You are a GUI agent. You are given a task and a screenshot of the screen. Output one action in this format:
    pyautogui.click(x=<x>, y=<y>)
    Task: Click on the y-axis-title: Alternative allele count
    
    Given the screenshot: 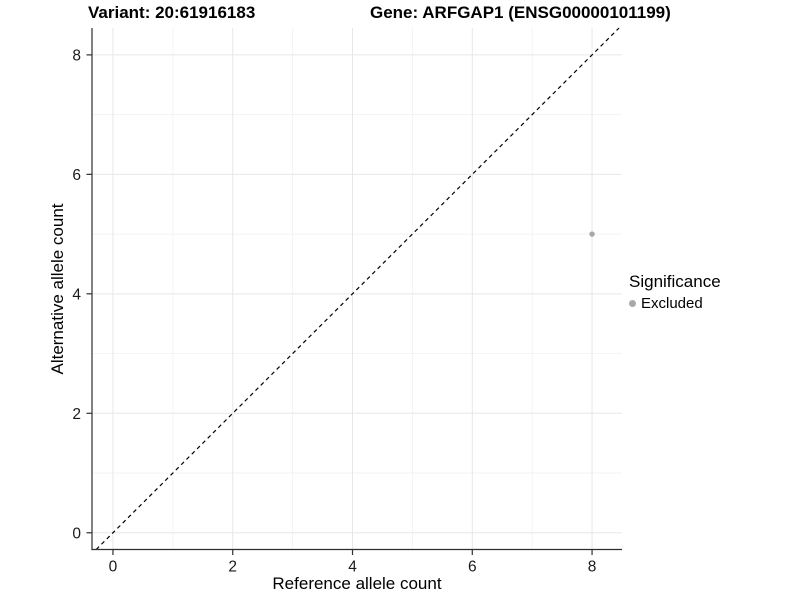 What is the action you would take?
    pyautogui.click(x=57, y=289)
    